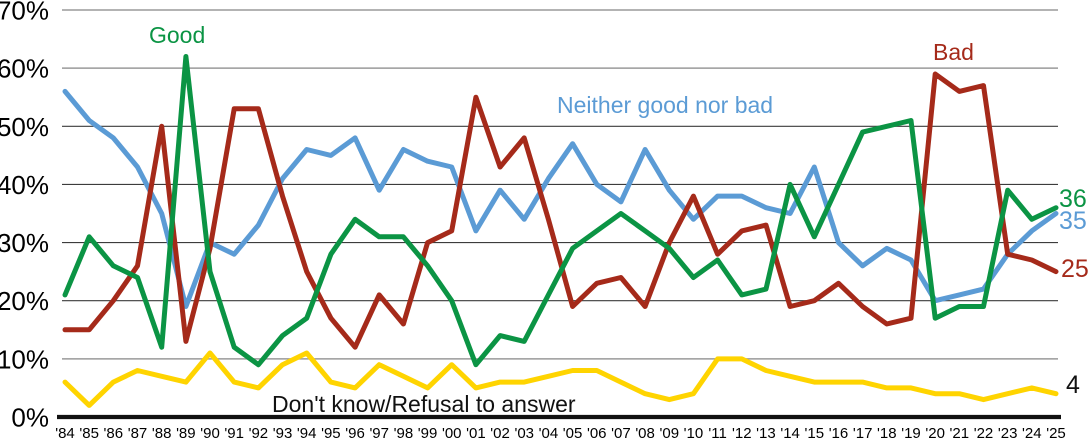 The width and height of the screenshot is (1089, 445). I want to click on x-tick-label-20: '20, so click(935, 433).